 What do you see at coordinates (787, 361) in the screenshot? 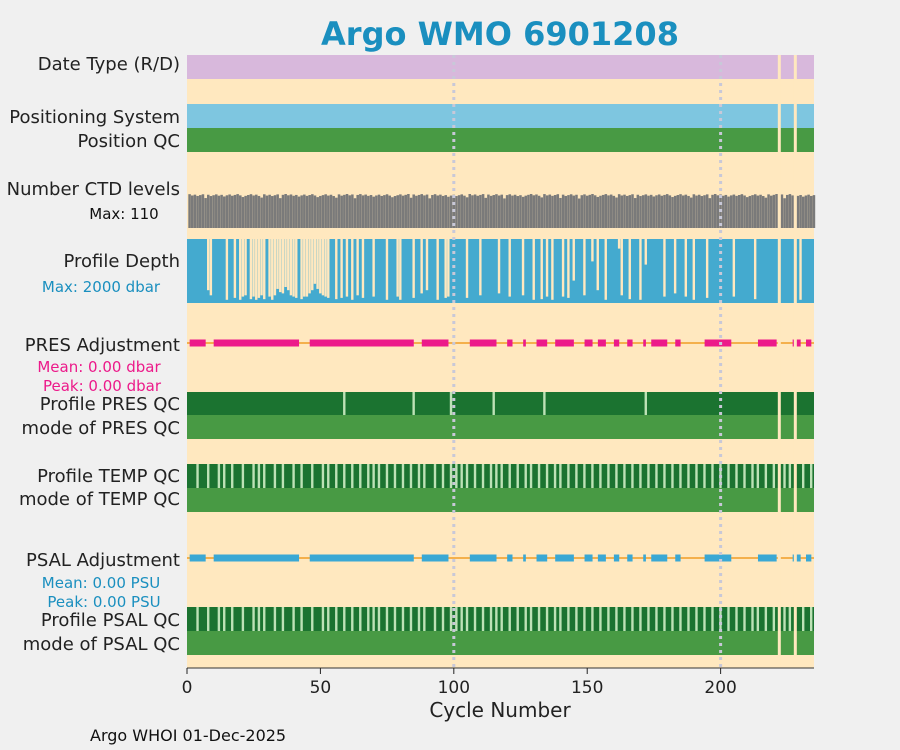
I see `missing-cycle-markers` at bounding box center [787, 361].